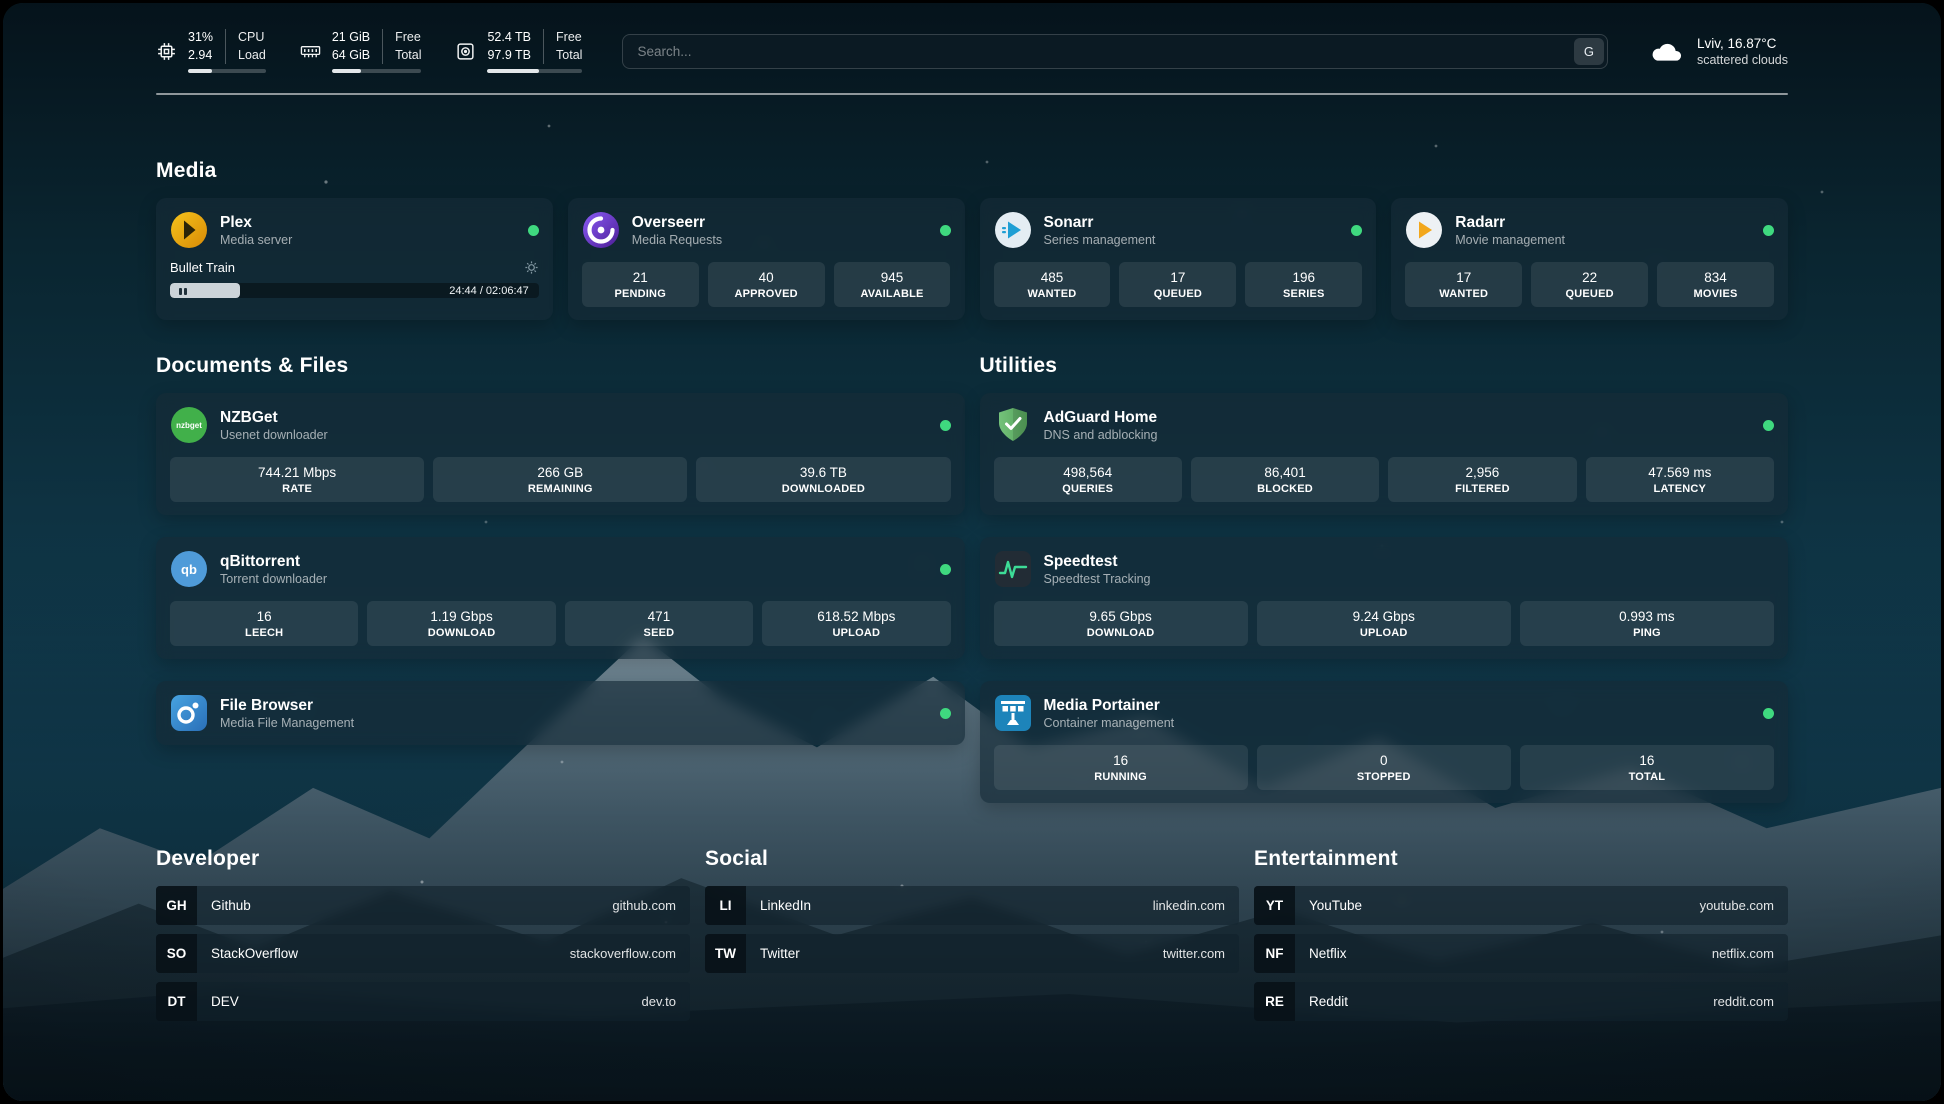 This screenshot has height=1104, width=1944. I want to click on stat-box: 2,956 FILTERED, so click(1482, 479).